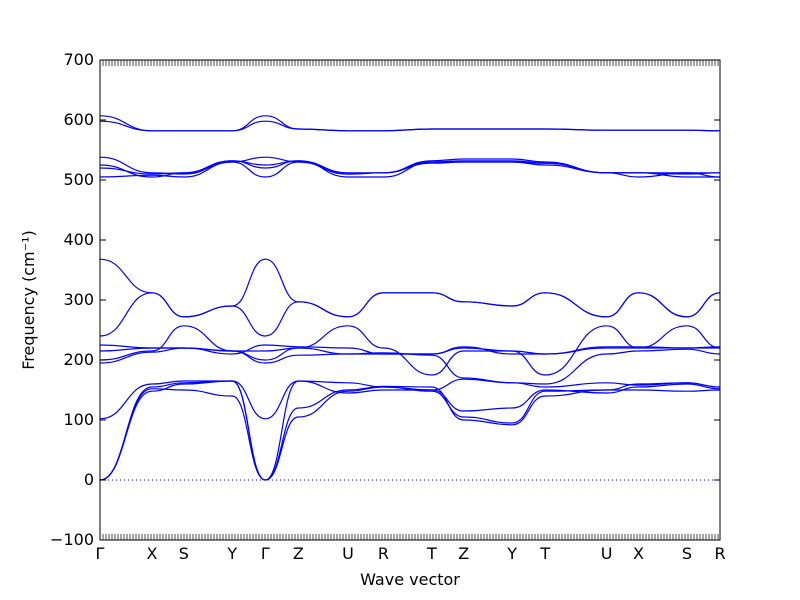  I want to click on x-tick-label-5: Γ, so click(265, 553).